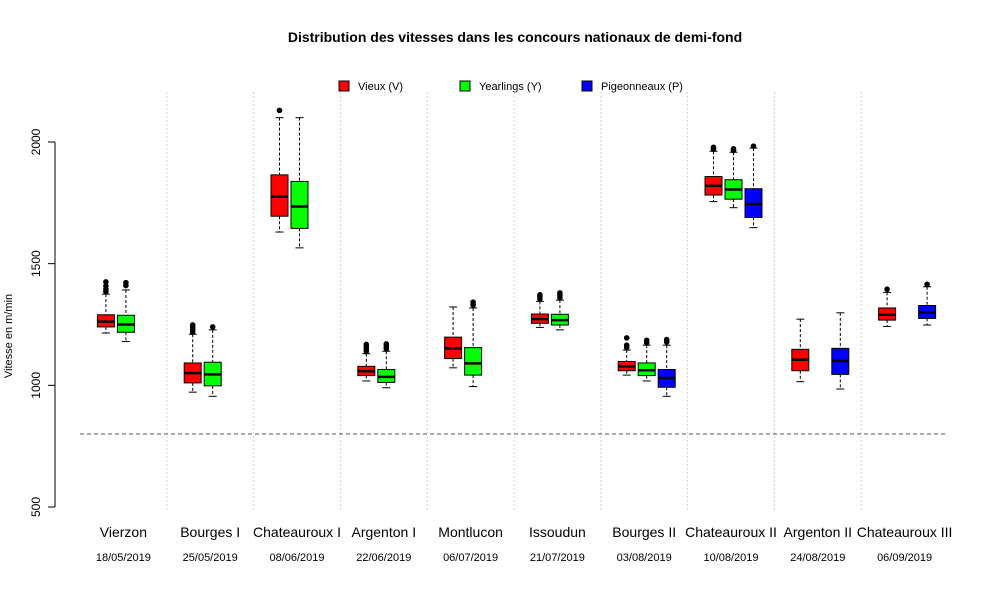 This screenshot has height=600, width=1000. I want to click on race-date-label: 06/07/2019, so click(470, 558).